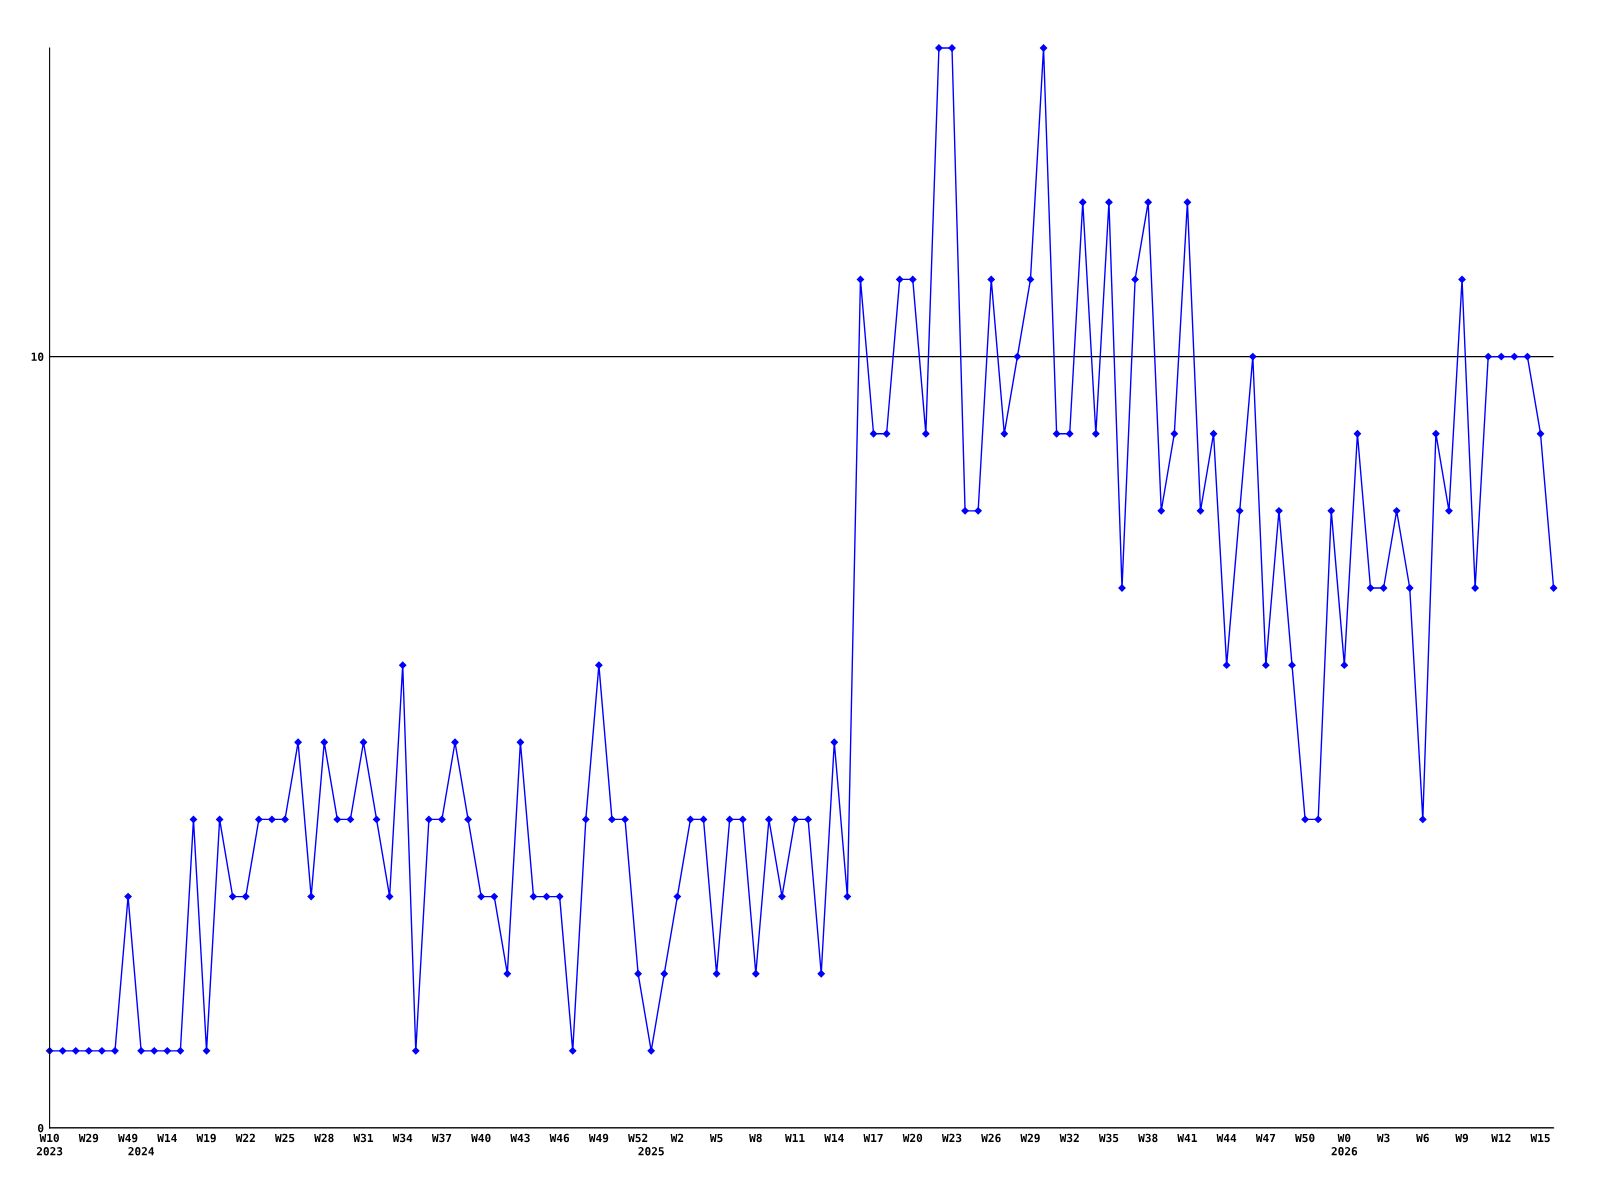 Image resolution: width=1600 pixels, height=1200 pixels. Describe the element at coordinates (1108, 1138) in the screenshot. I see `x-tick-label: W35` at that location.